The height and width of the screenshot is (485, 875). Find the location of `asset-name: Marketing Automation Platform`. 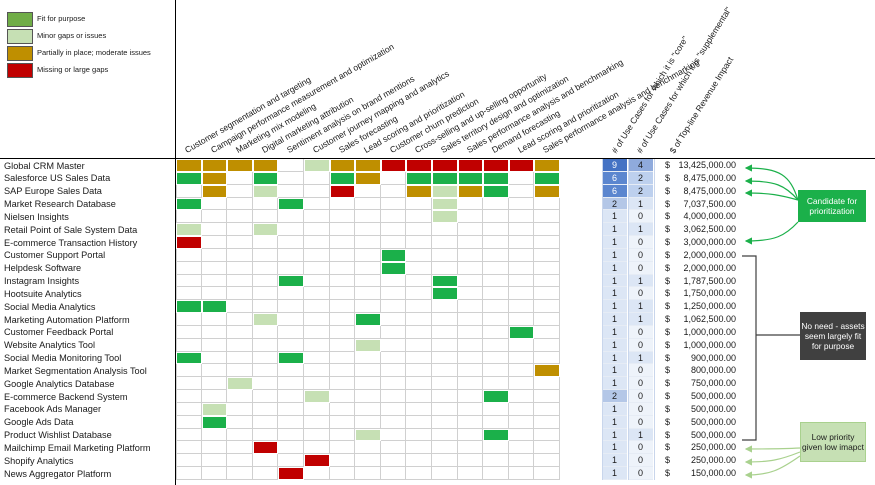

asset-name: Marketing Automation Platform is located at coordinates (67, 319).